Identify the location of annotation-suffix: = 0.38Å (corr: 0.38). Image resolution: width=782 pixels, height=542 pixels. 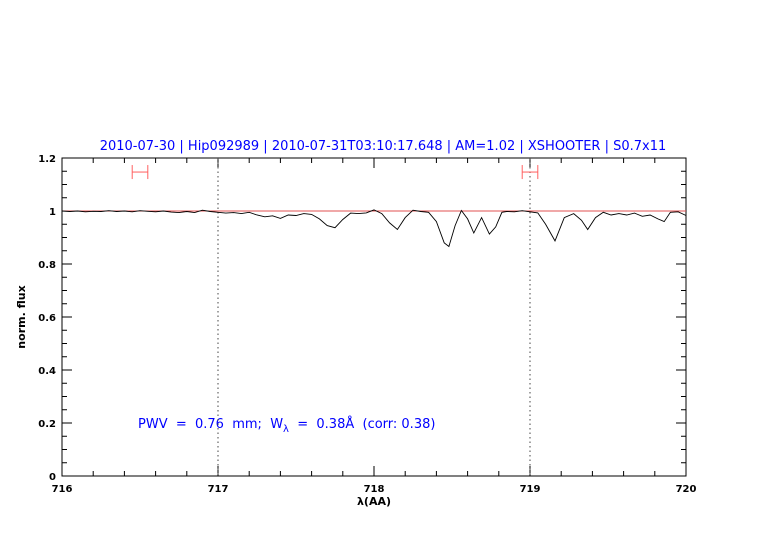
(362, 424).